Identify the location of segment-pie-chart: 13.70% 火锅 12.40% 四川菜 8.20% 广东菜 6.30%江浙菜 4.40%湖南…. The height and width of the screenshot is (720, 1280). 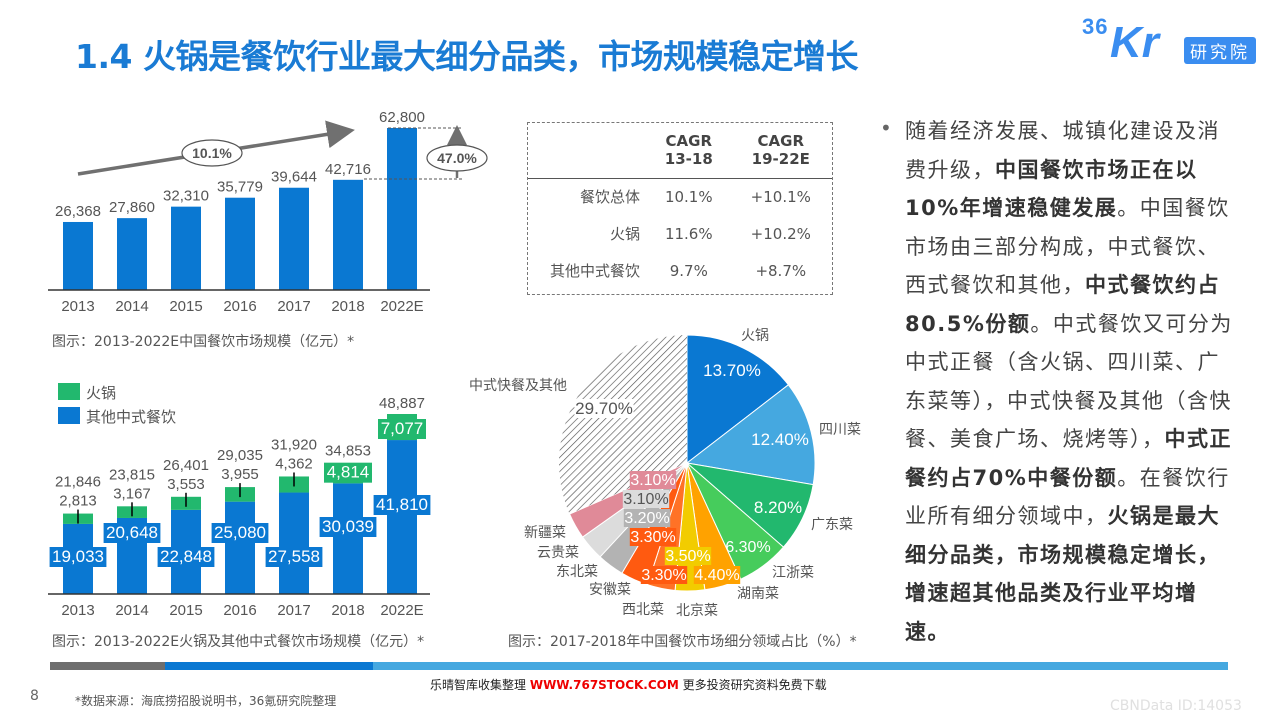
(665, 472).